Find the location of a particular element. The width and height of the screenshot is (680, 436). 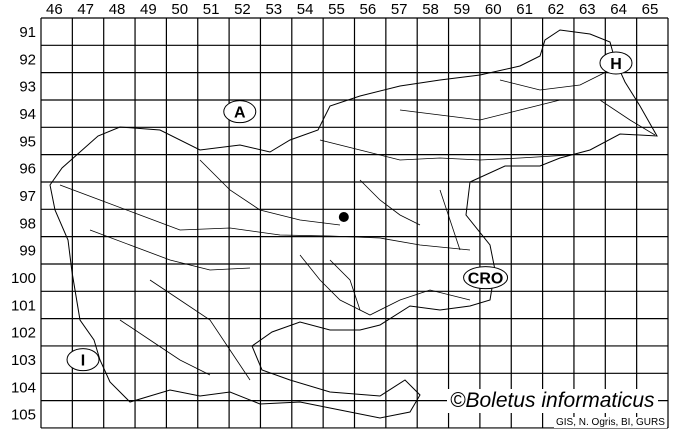

label-text: H is located at coordinates (616, 64).